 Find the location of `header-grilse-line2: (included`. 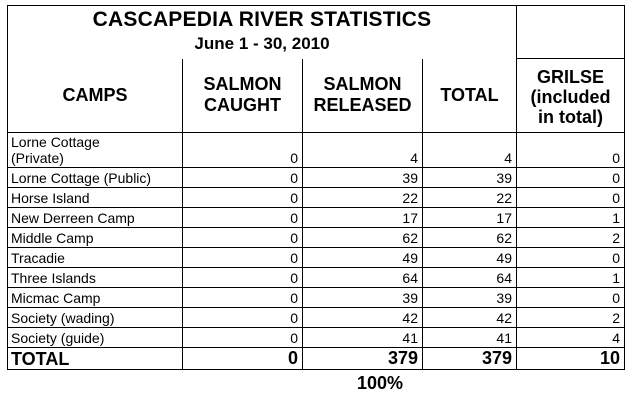

header-grilse-line2: (included is located at coordinates (570, 96).